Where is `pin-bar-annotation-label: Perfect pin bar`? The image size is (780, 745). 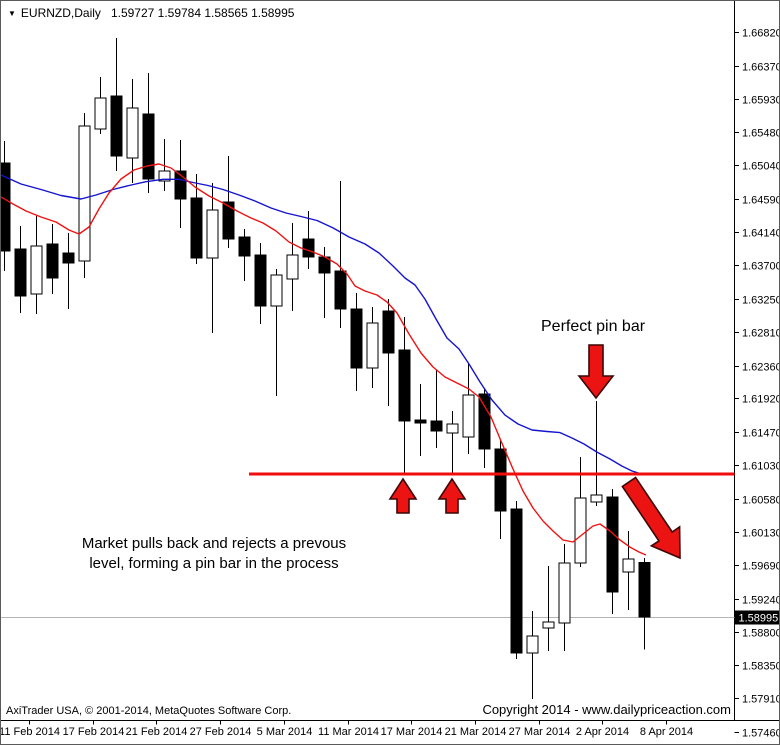 pin-bar-annotation-label: Perfect pin bar is located at coordinates (593, 326).